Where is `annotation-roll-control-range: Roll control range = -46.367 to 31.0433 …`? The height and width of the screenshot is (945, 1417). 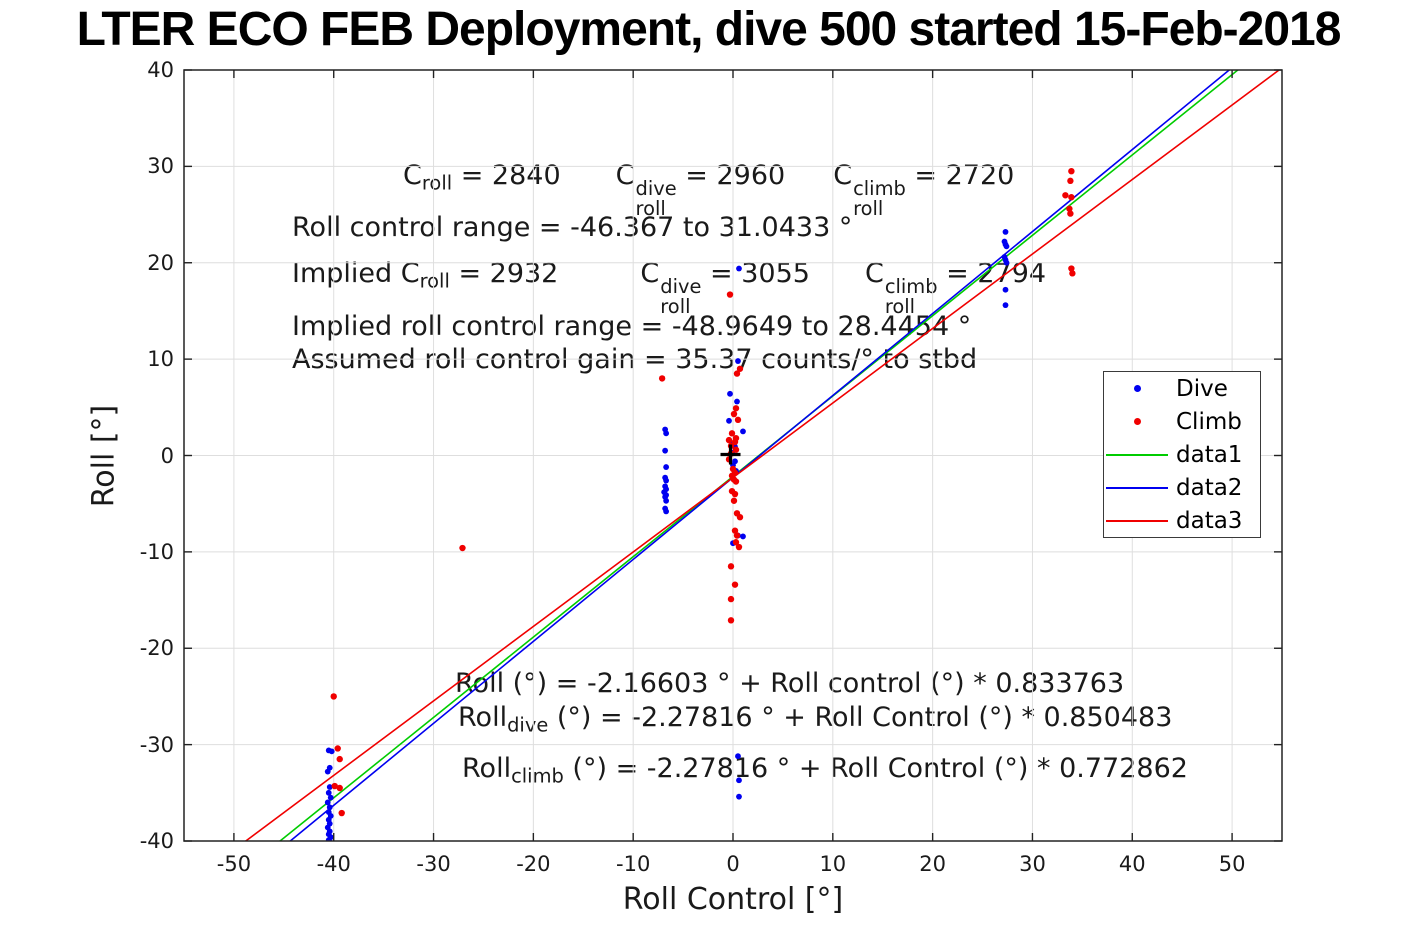
annotation-roll-control-range: Roll control range = -46.367 to 31.0433 … is located at coordinates (572, 227).